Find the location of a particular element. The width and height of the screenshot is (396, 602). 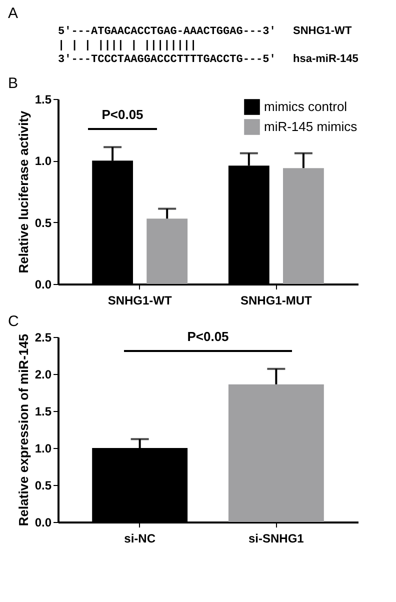

y-tick-label: 2.0 is located at coordinates (43, 375).